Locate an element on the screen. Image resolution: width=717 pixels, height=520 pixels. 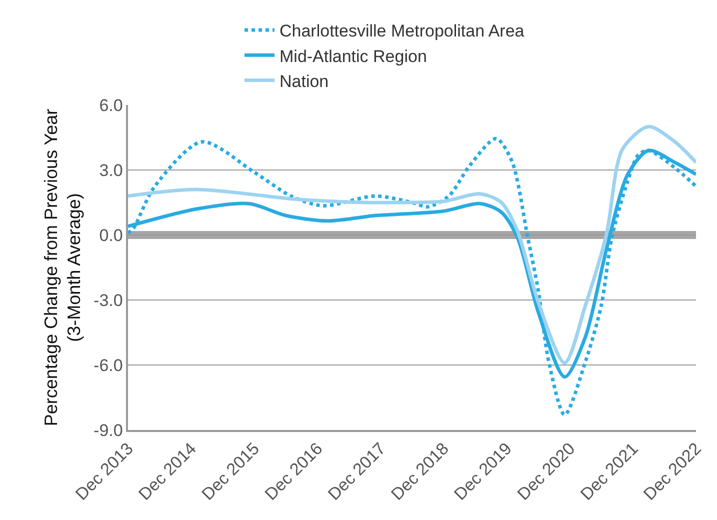
y-tick-label: -6.0 is located at coordinates (108, 365).